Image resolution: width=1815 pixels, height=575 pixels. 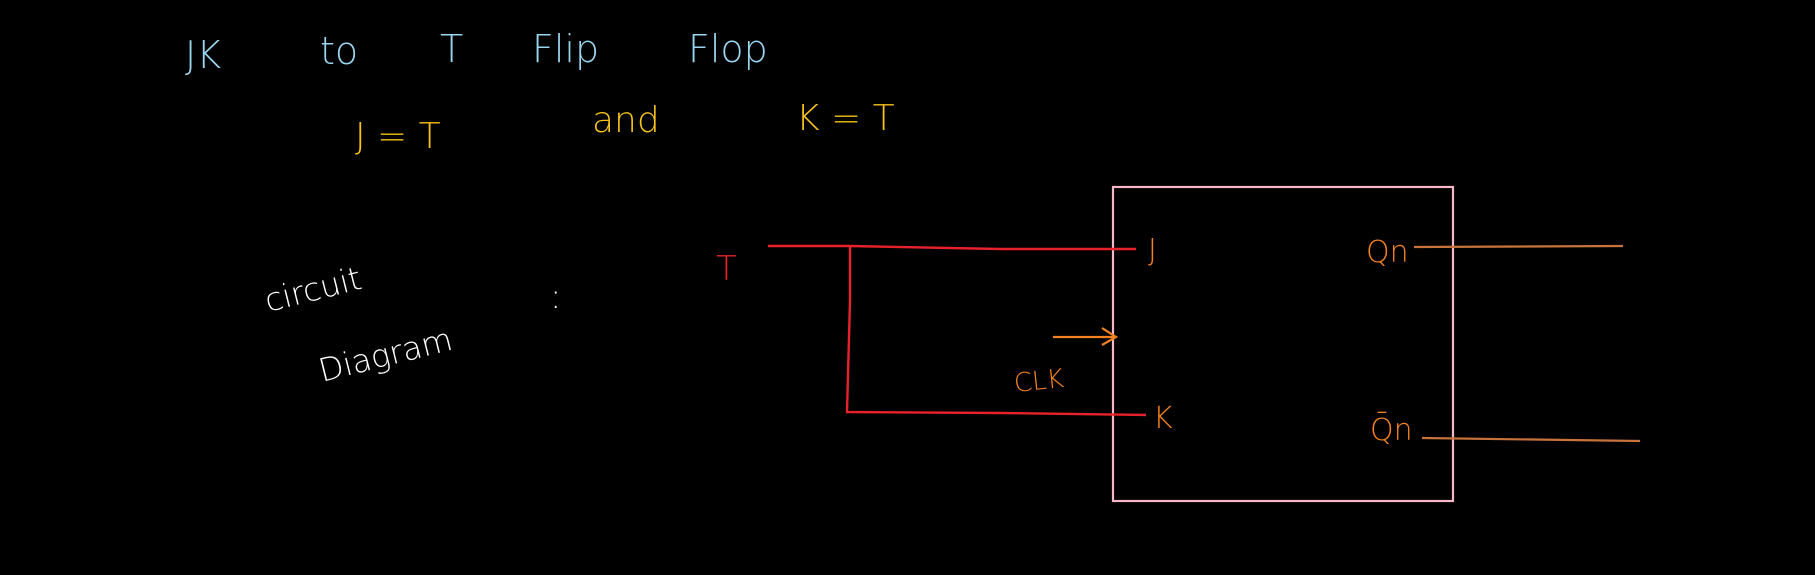 What do you see at coordinates (1391, 429) in the screenshot?
I see `pin-label-q-bar: Q̄n` at bounding box center [1391, 429].